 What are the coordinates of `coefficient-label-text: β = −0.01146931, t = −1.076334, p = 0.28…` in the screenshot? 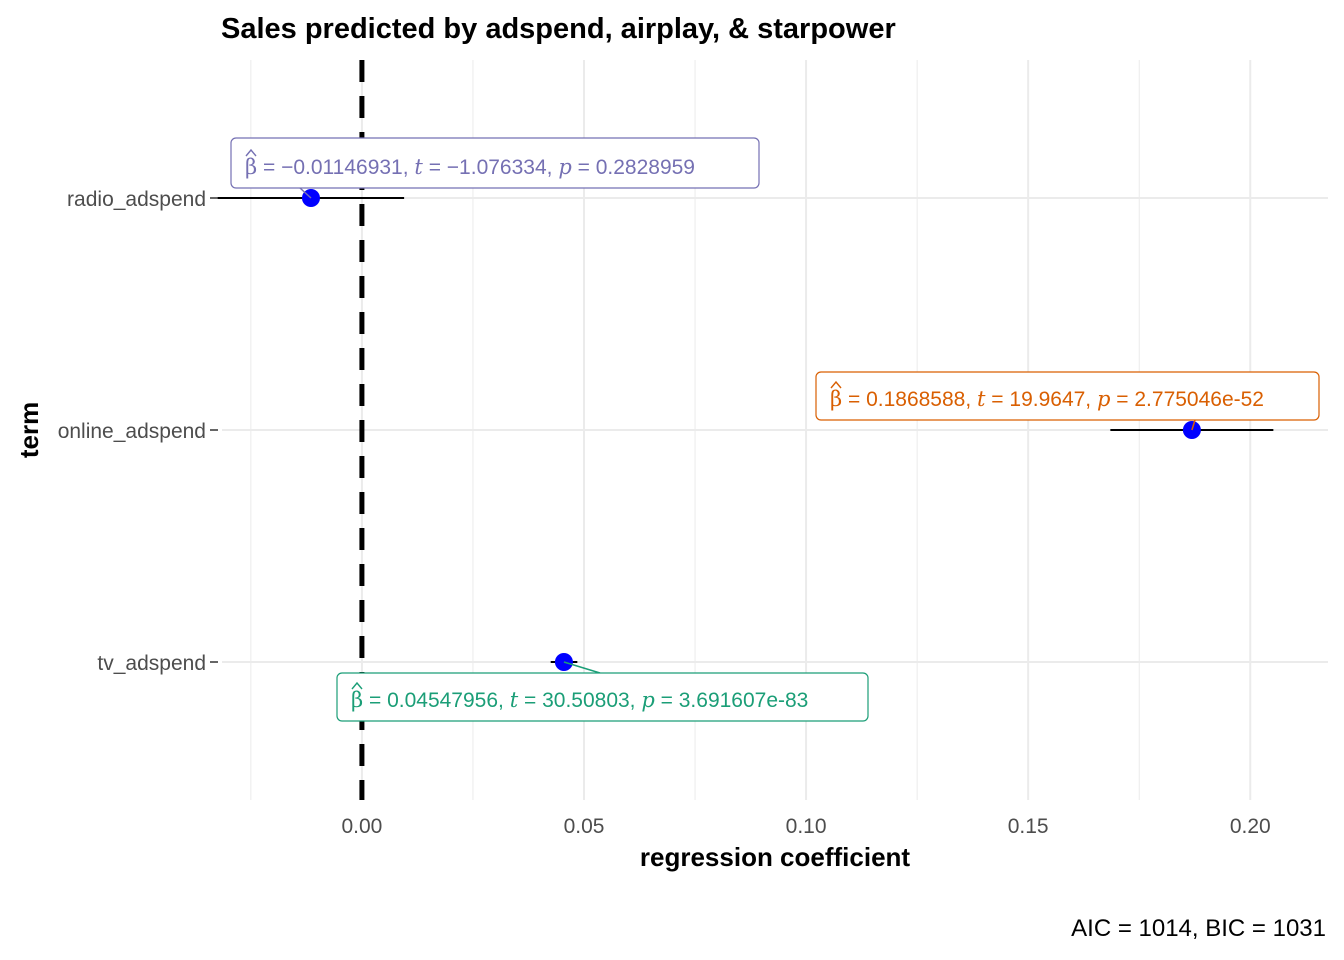 It's located at (470, 167).